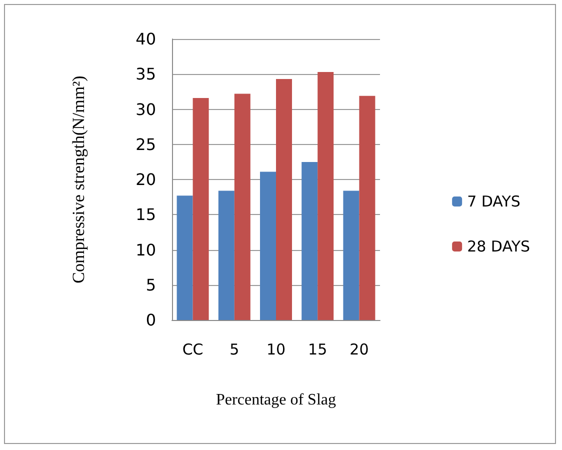 The height and width of the screenshot is (450, 562). I want to click on y-tick-label: 10, so click(146, 250).